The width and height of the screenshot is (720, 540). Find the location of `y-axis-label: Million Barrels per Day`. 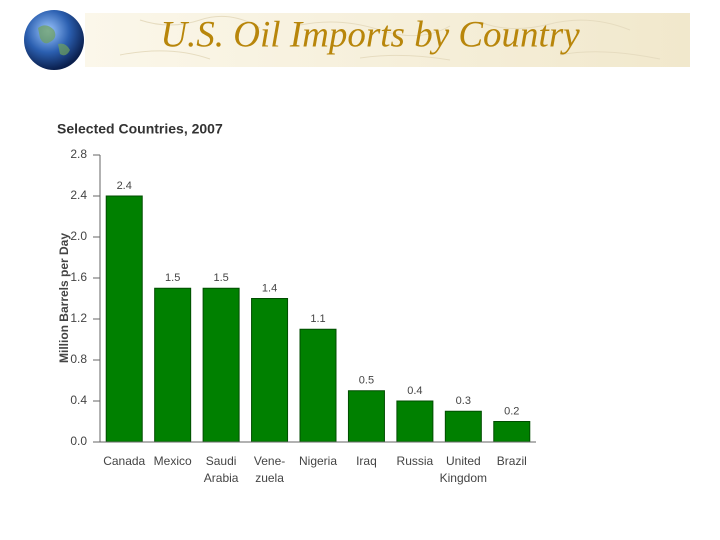

y-axis-label: Million Barrels per Day is located at coordinates (64, 298).